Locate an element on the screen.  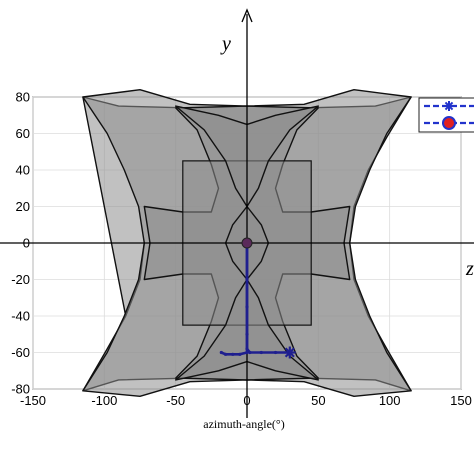
x-tick-label: -150 is located at coordinates (33, 400).